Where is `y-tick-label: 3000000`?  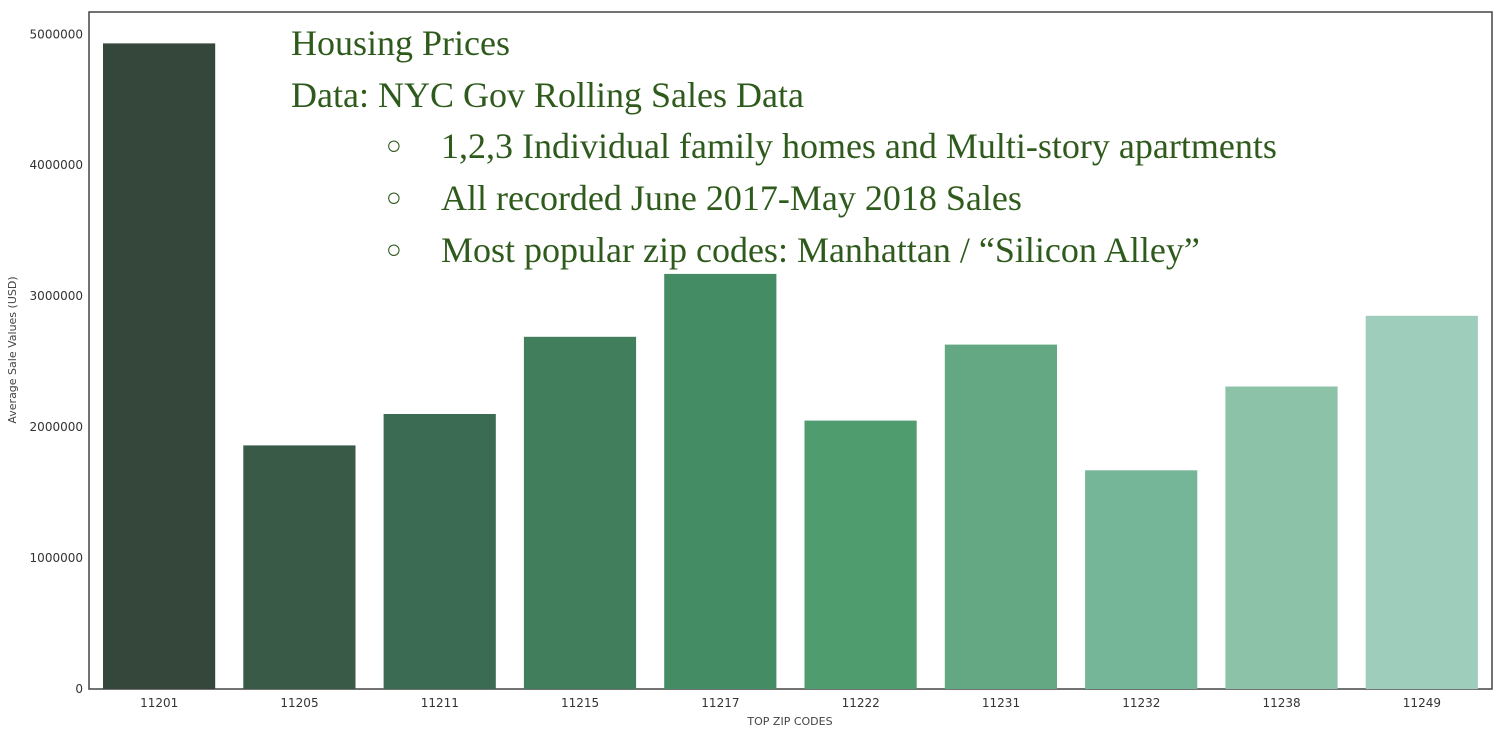 y-tick-label: 3000000 is located at coordinates (56, 296).